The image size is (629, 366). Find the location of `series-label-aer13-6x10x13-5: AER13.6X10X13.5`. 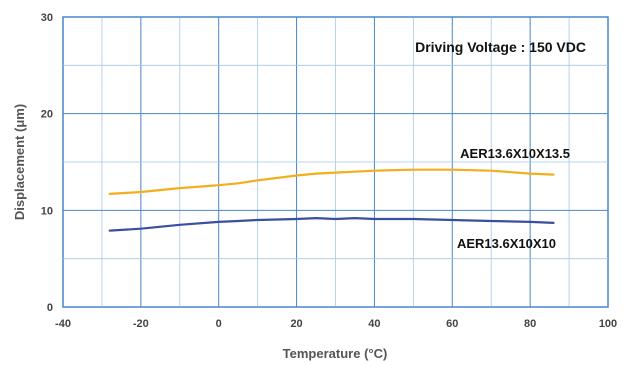

series-label-aer13-6x10x13-5: AER13.6X10X13.5 is located at coordinates (515, 153).